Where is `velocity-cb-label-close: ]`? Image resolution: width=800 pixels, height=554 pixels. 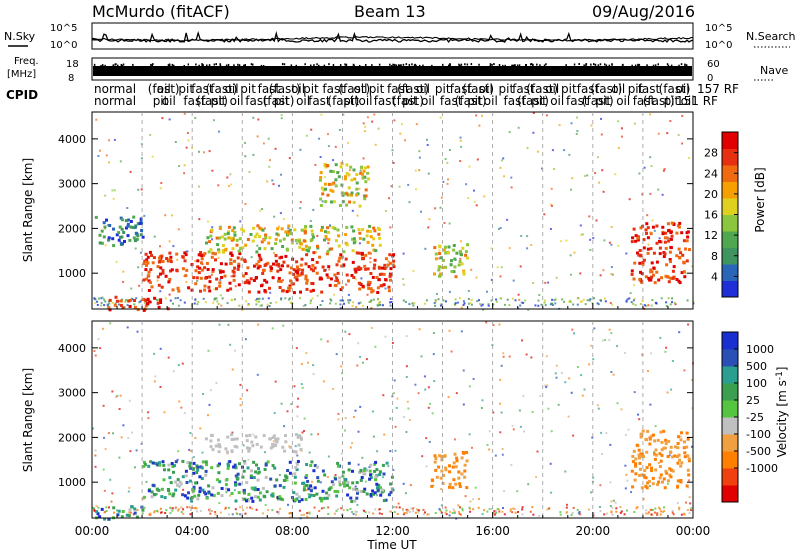 velocity-cb-label-close: ] is located at coordinates (782, 369).